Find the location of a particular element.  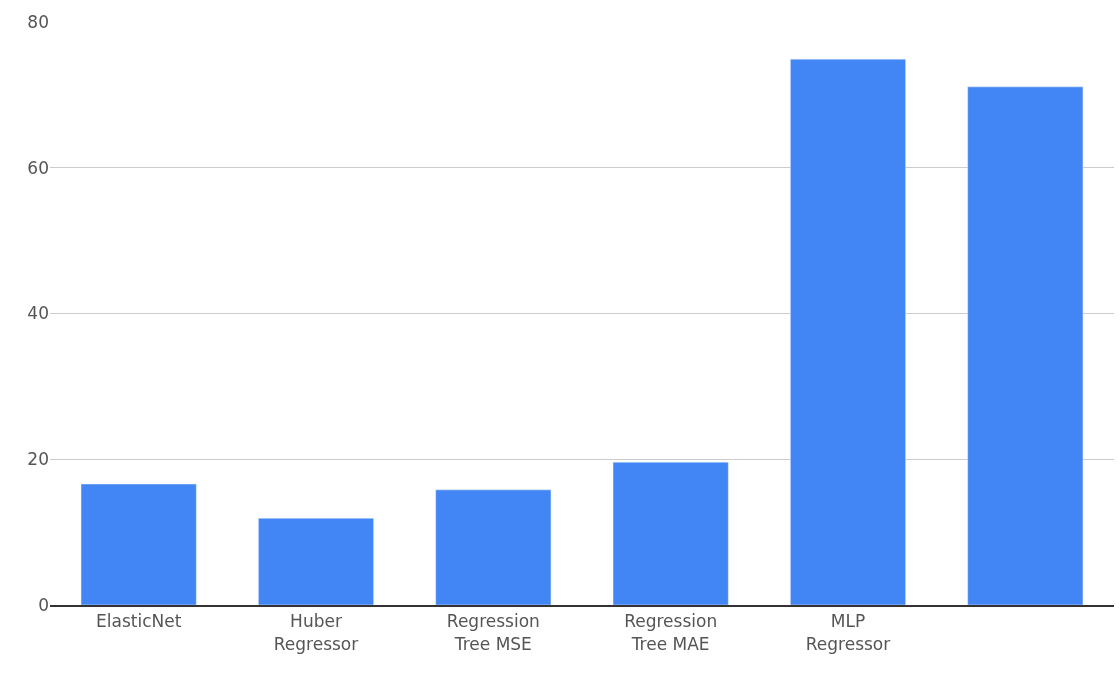

y-tick-label: 40 is located at coordinates (38, 313).